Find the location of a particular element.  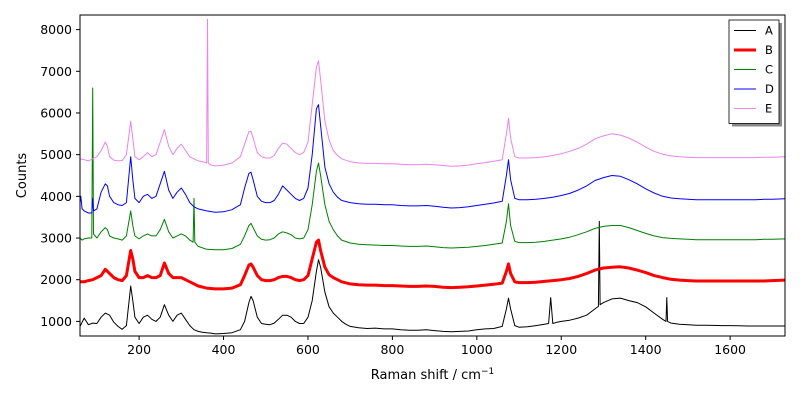

x-axis-label-superscript: −1 is located at coordinates (487, 372).